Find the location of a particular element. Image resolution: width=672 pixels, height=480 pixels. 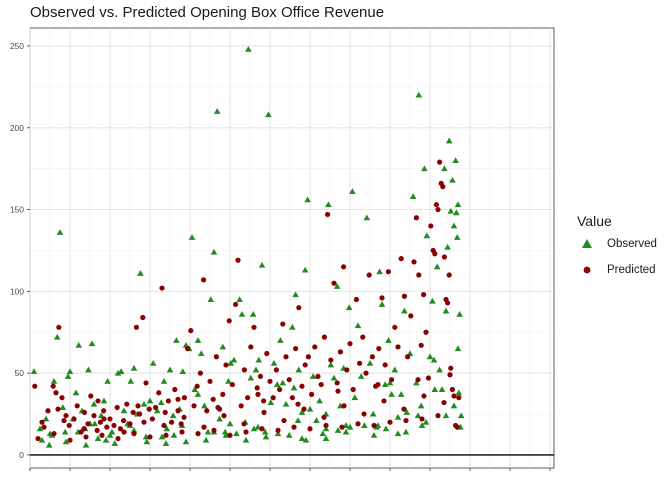

y-tick-label: 250 is located at coordinates (17, 46).